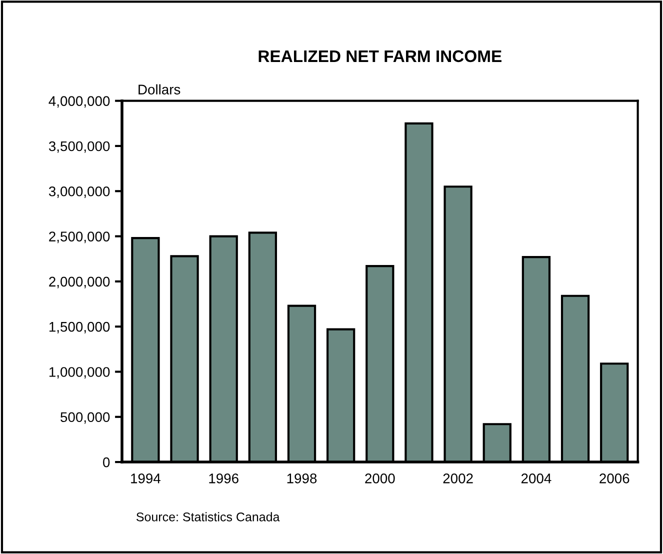 This screenshot has height=554, width=663. What do you see at coordinates (79, 192) in the screenshot?
I see `y-tick-label: 3,000,000` at bounding box center [79, 192].